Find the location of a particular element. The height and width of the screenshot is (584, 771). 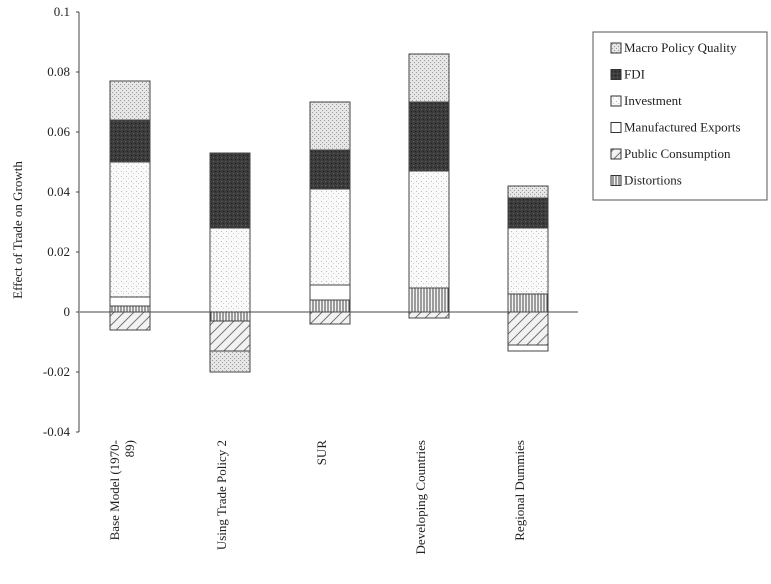

legend-swatch-distortions is located at coordinates (616, 180).